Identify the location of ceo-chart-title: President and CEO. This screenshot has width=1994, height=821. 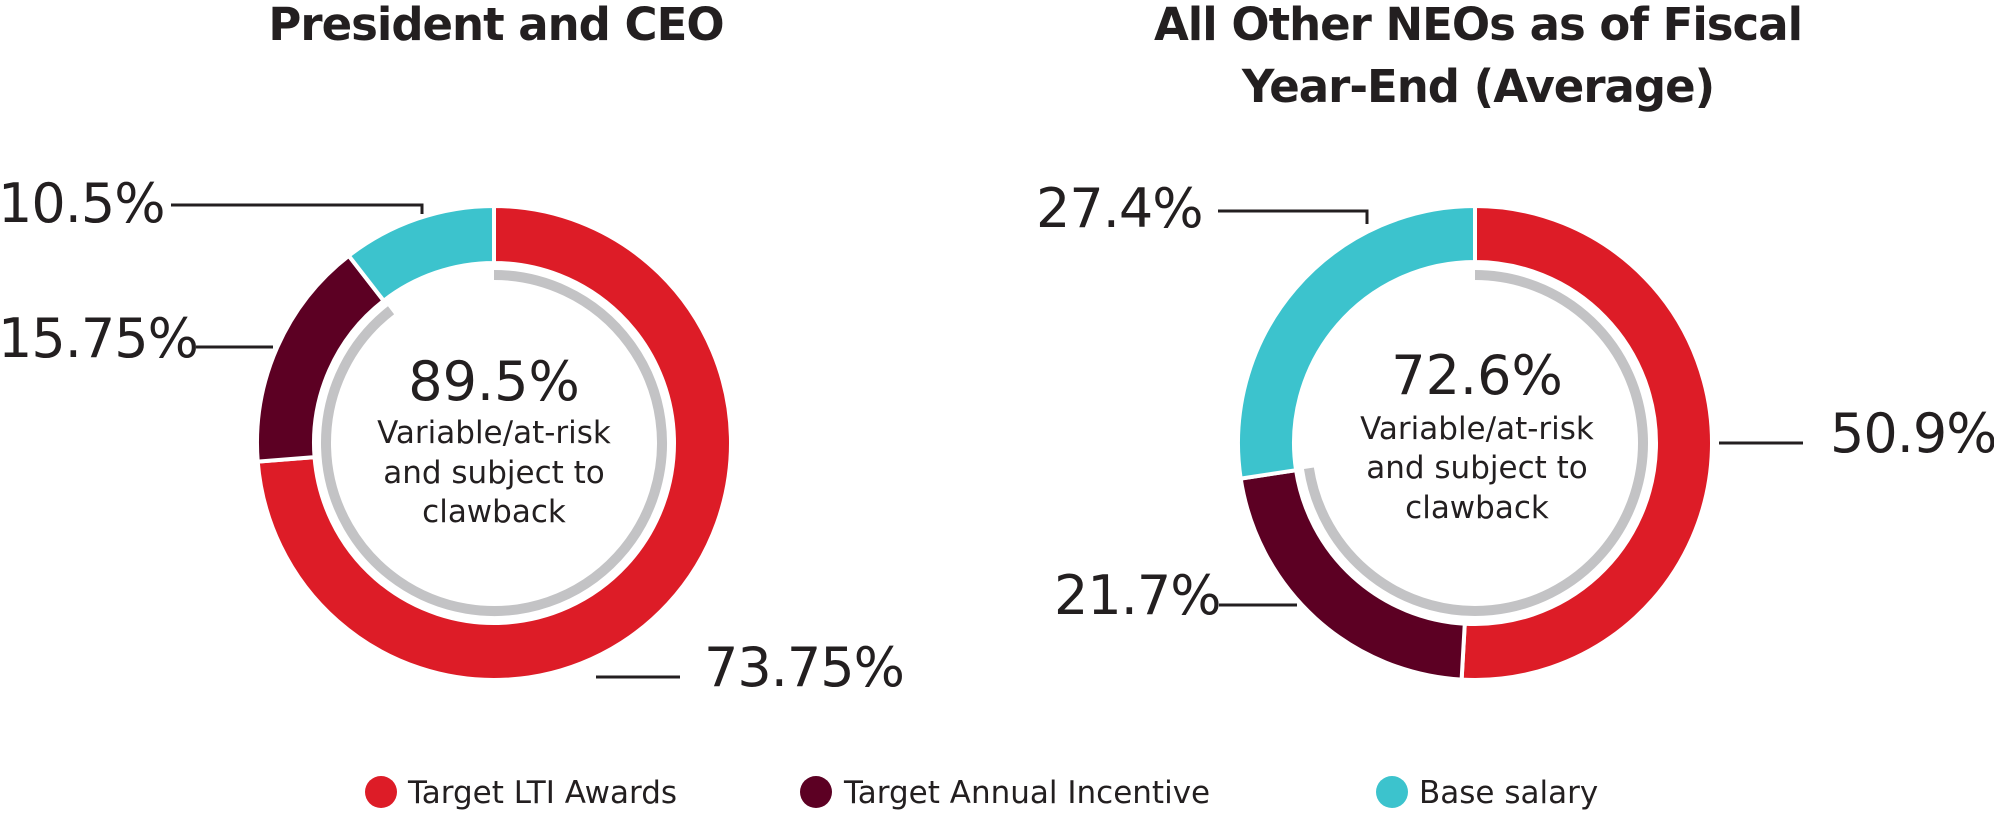
(495, 25).